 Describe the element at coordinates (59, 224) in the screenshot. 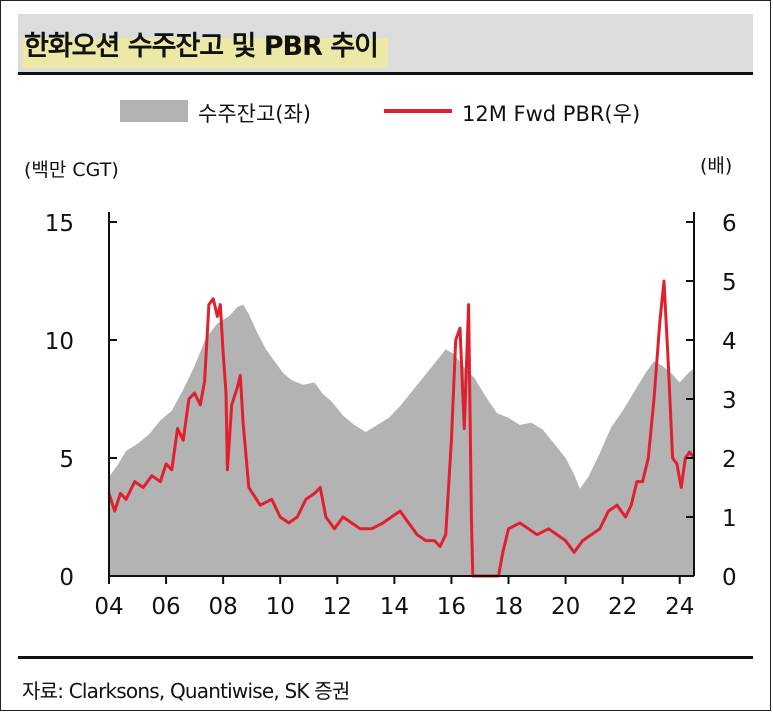

I see `left-tick-label: 15` at that location.